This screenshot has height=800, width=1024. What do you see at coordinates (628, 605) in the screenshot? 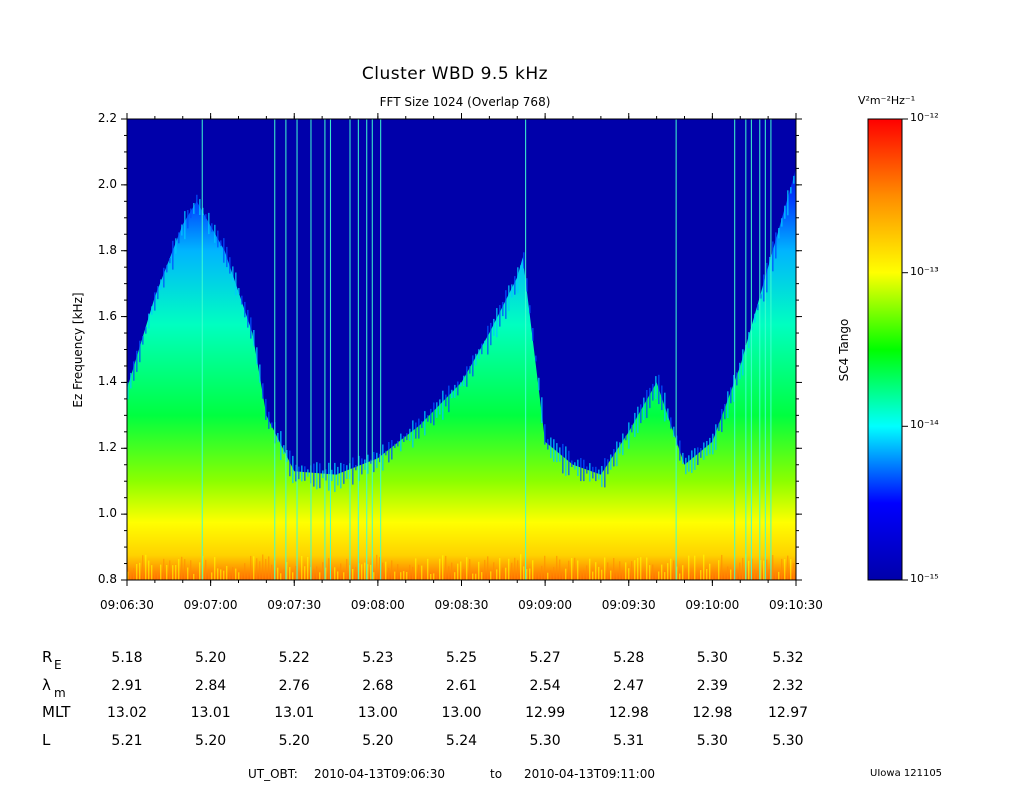
I see `x-tick-label: 09:09:30` at bounding box center [628, 605].